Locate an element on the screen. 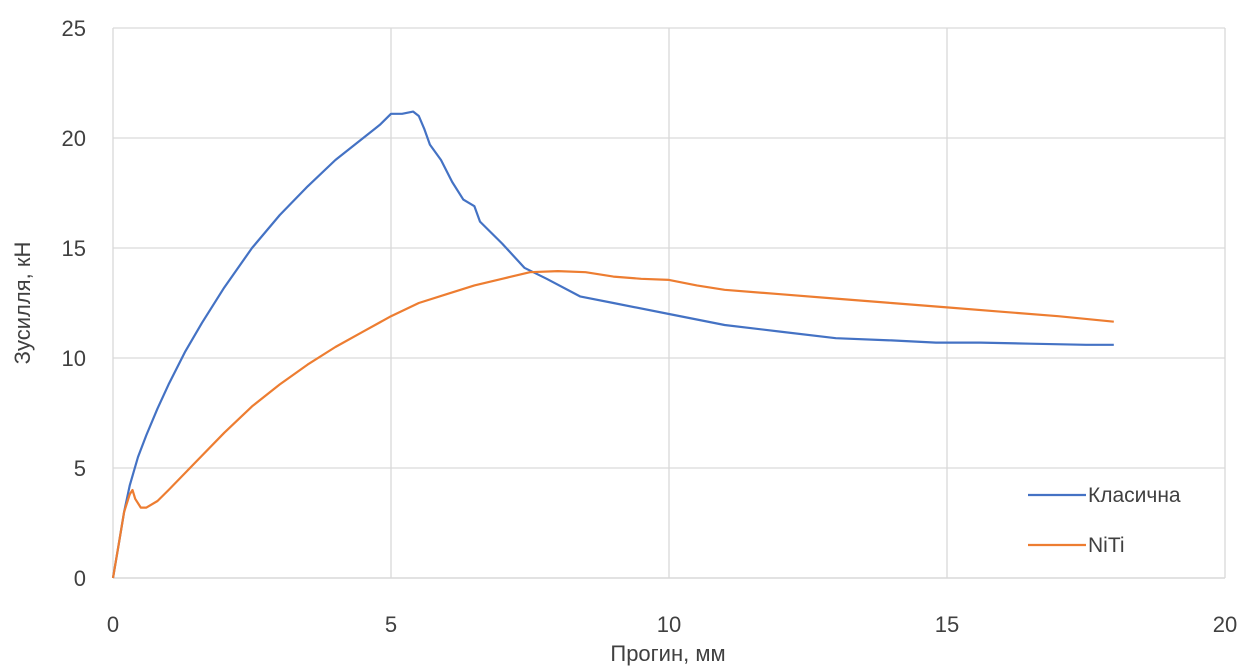 Image resolution: width=1247 pixels, height=668 pixels. x-tick-label: 0 is located at coordinates (113, 624).